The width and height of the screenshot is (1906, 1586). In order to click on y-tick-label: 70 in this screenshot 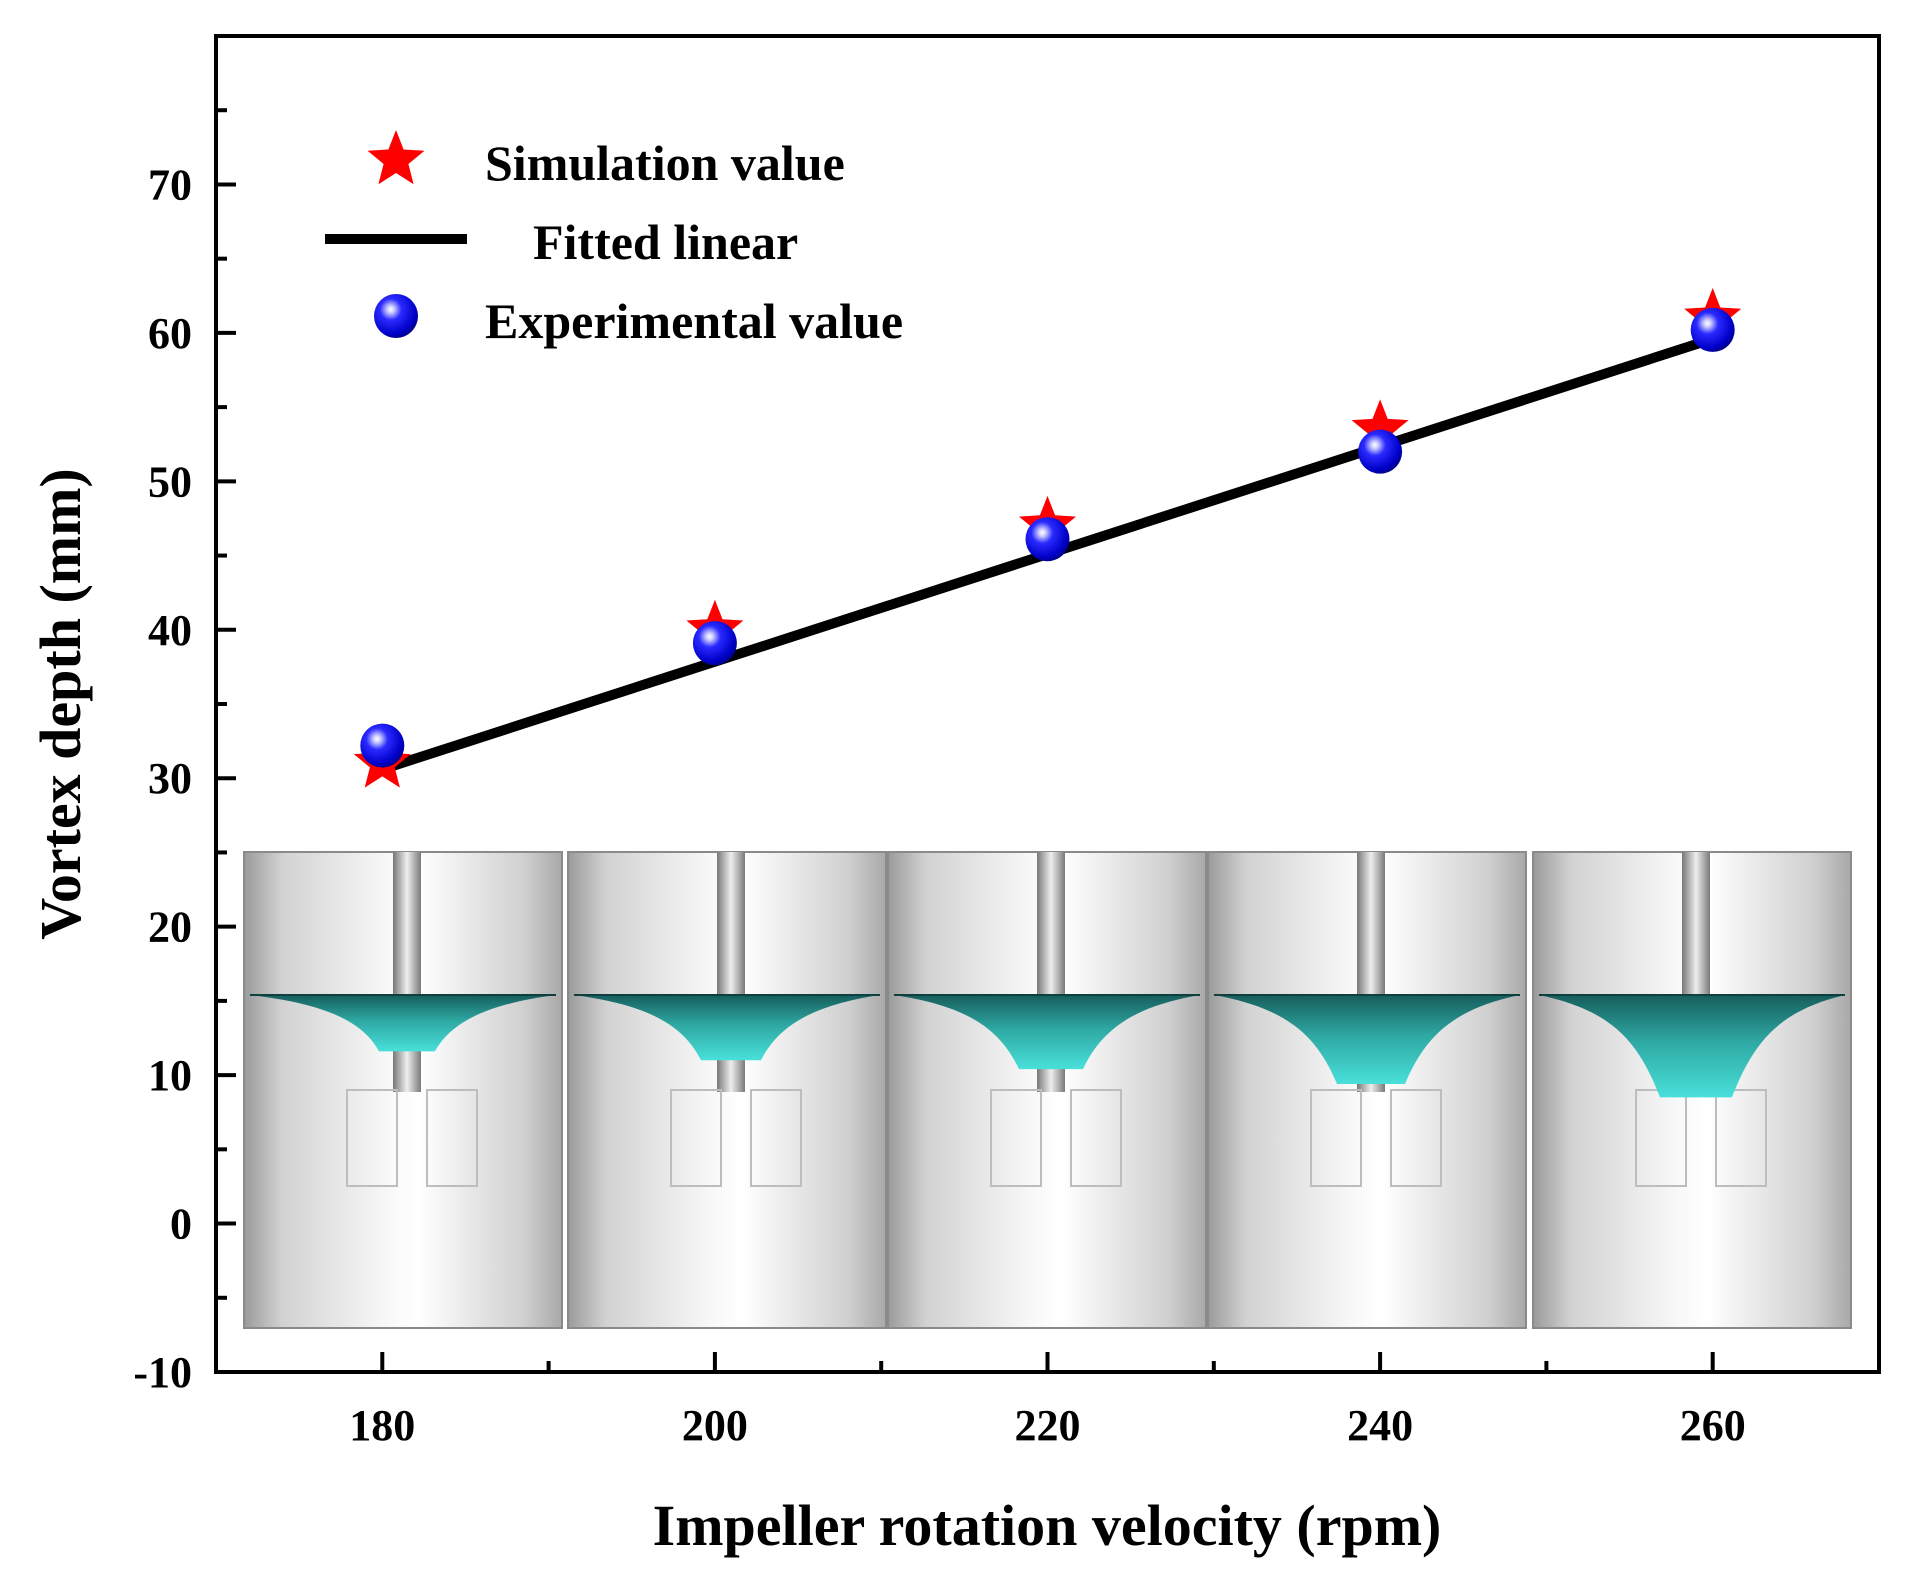, I will do `click(170, 184)`.